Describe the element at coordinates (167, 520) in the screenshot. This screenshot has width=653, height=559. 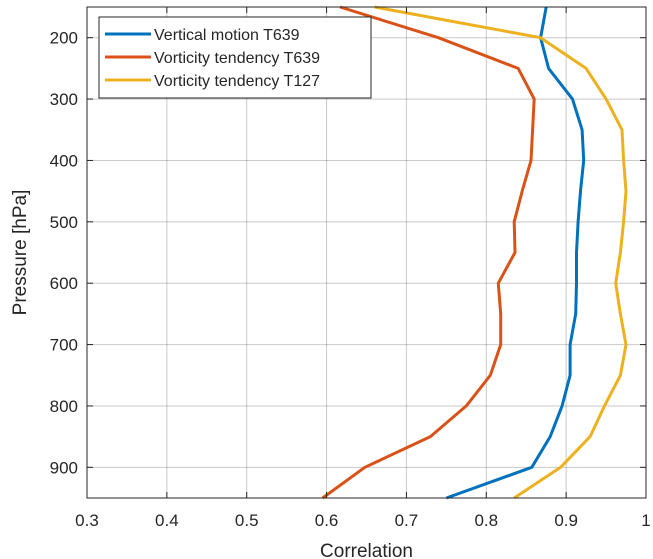
I see `x-tick-label: 0.4` at that location.